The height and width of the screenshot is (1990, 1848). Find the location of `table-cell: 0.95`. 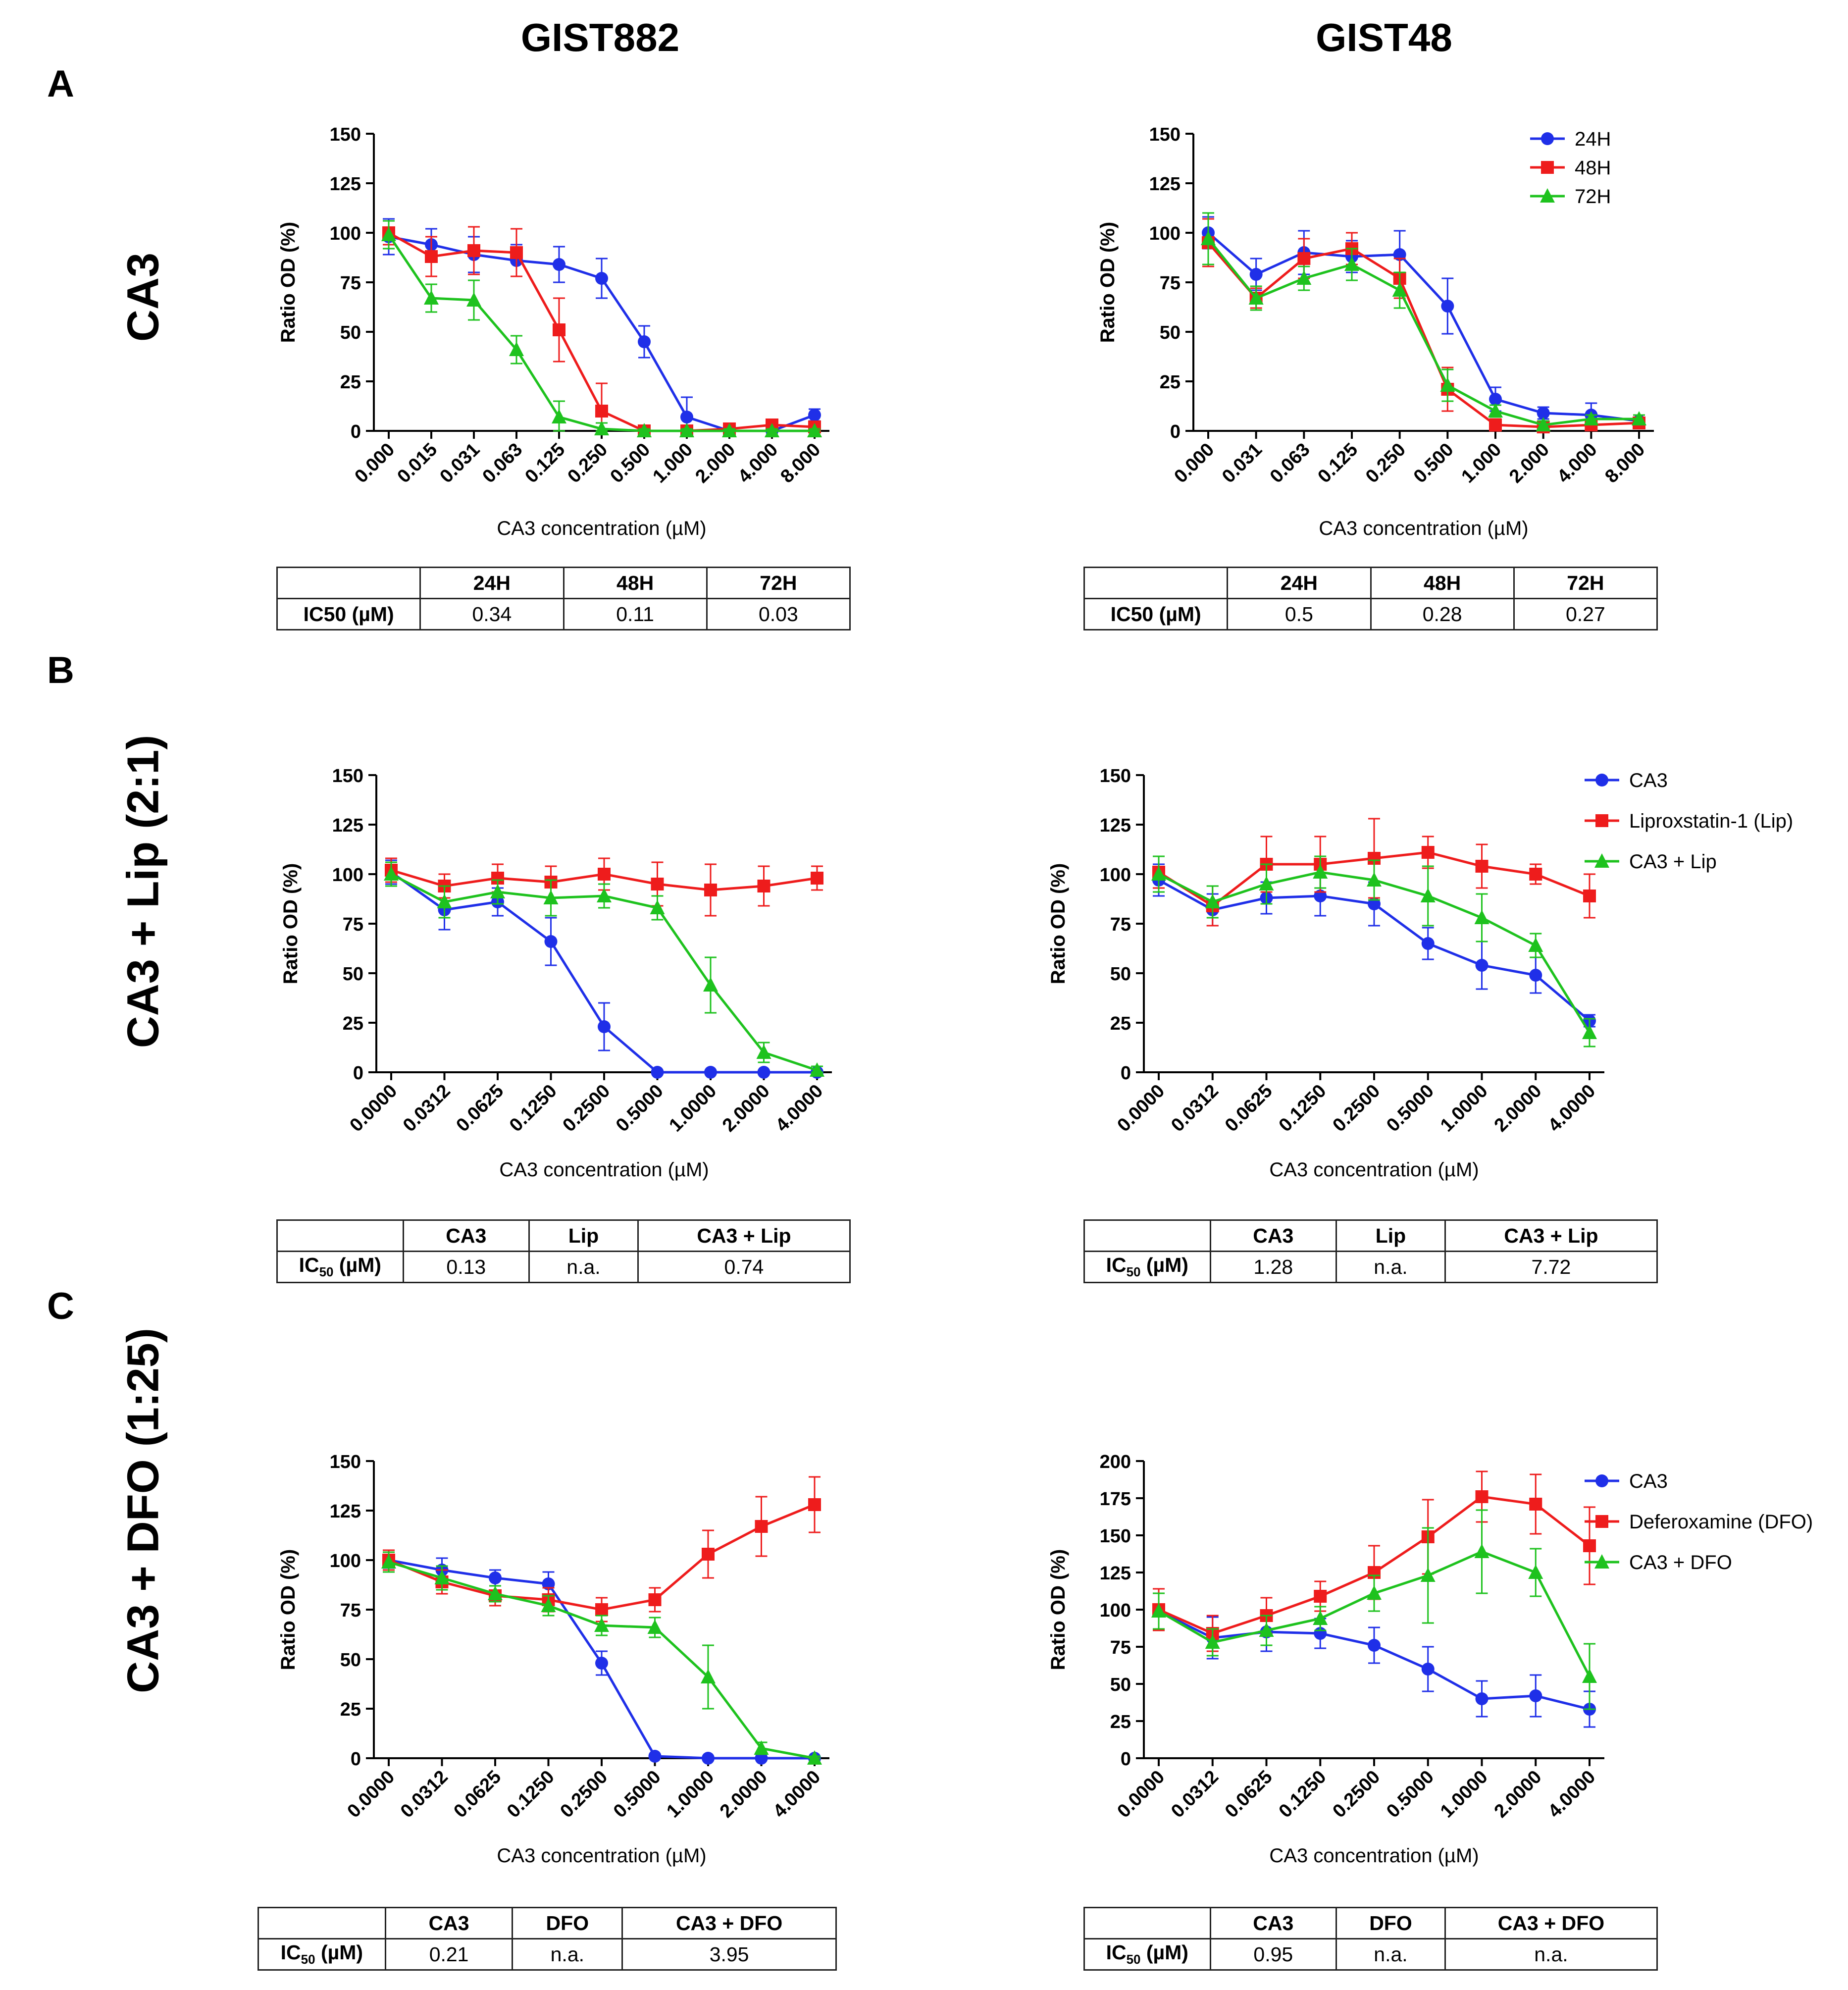

table-cell: 0.95 is located at coordinates (1273, 1954).